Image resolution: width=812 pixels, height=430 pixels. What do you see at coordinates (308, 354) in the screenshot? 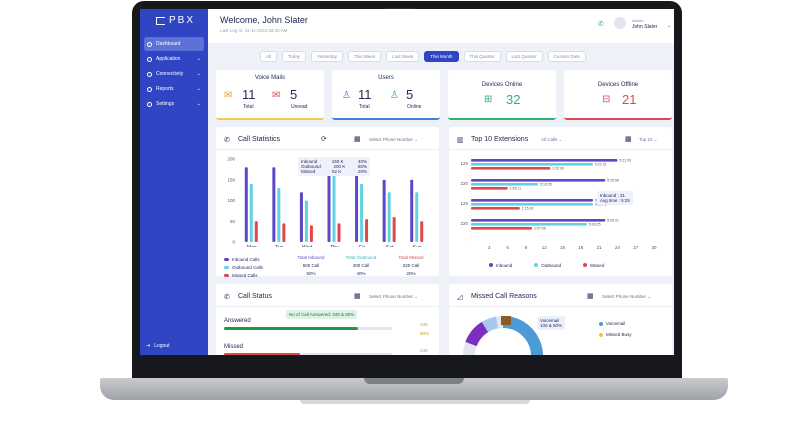
I see `progress-track` at bounding box center [308, 354].